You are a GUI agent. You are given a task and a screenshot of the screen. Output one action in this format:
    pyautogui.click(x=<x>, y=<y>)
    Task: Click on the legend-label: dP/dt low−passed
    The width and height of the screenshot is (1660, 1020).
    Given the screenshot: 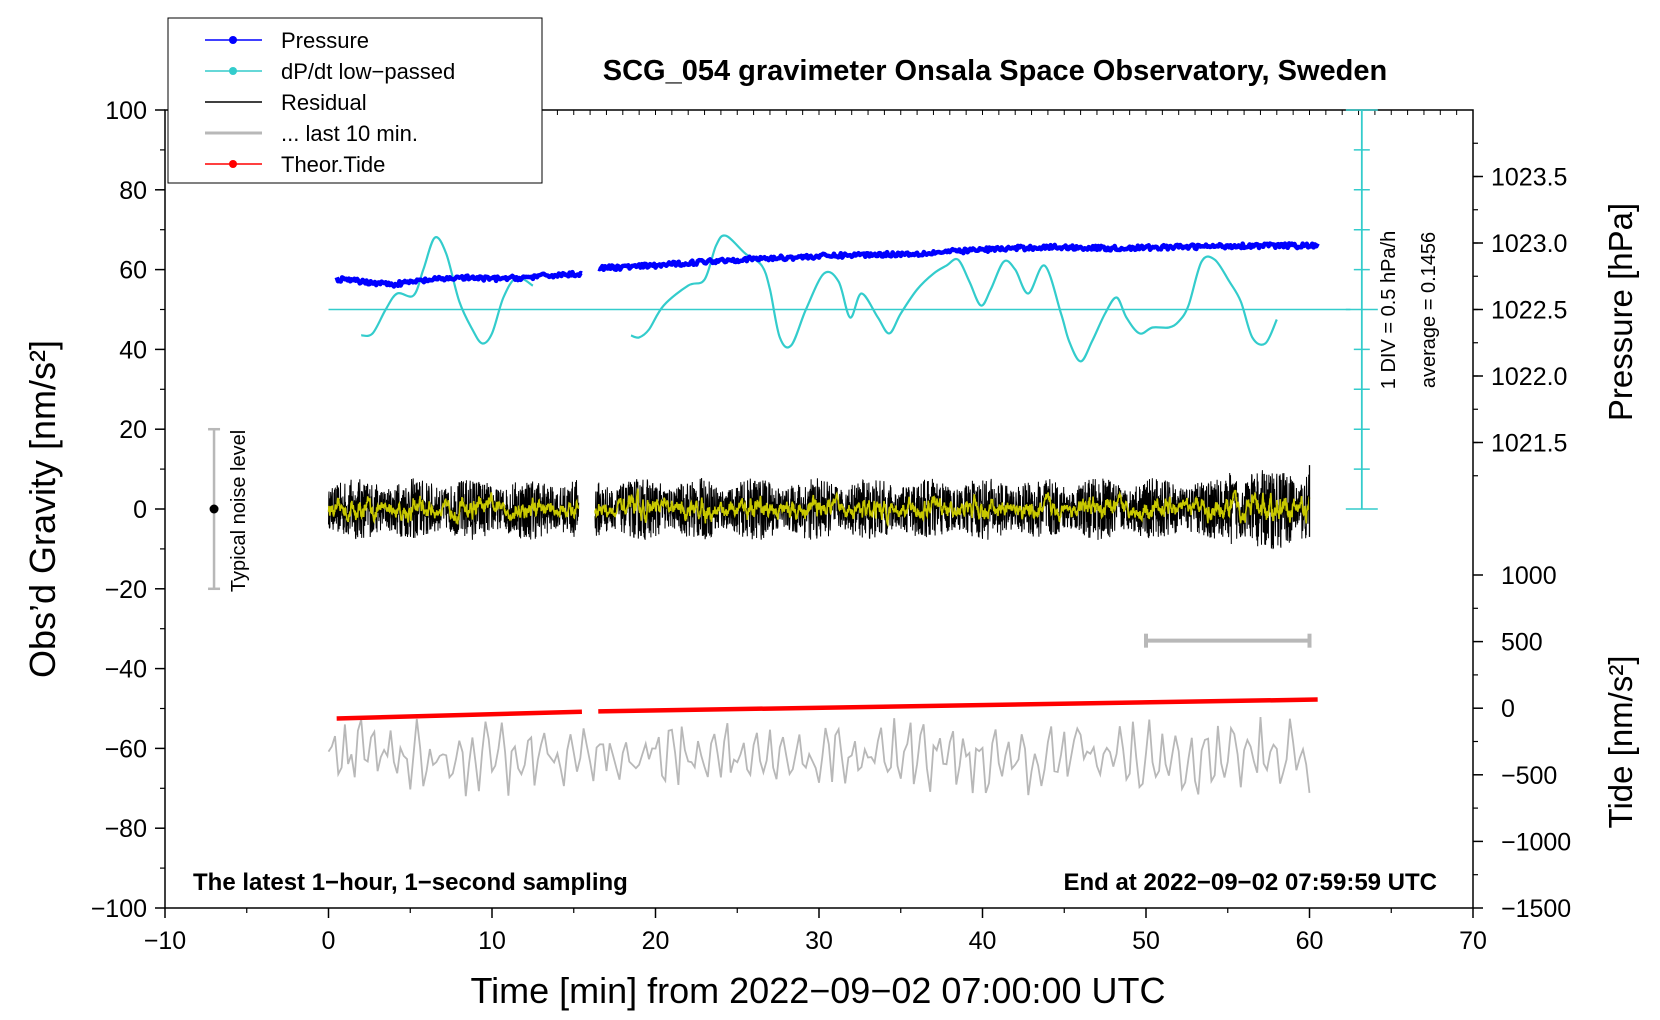 What is the action you would take?
    pyautogui.click(x=368, y=71)
    